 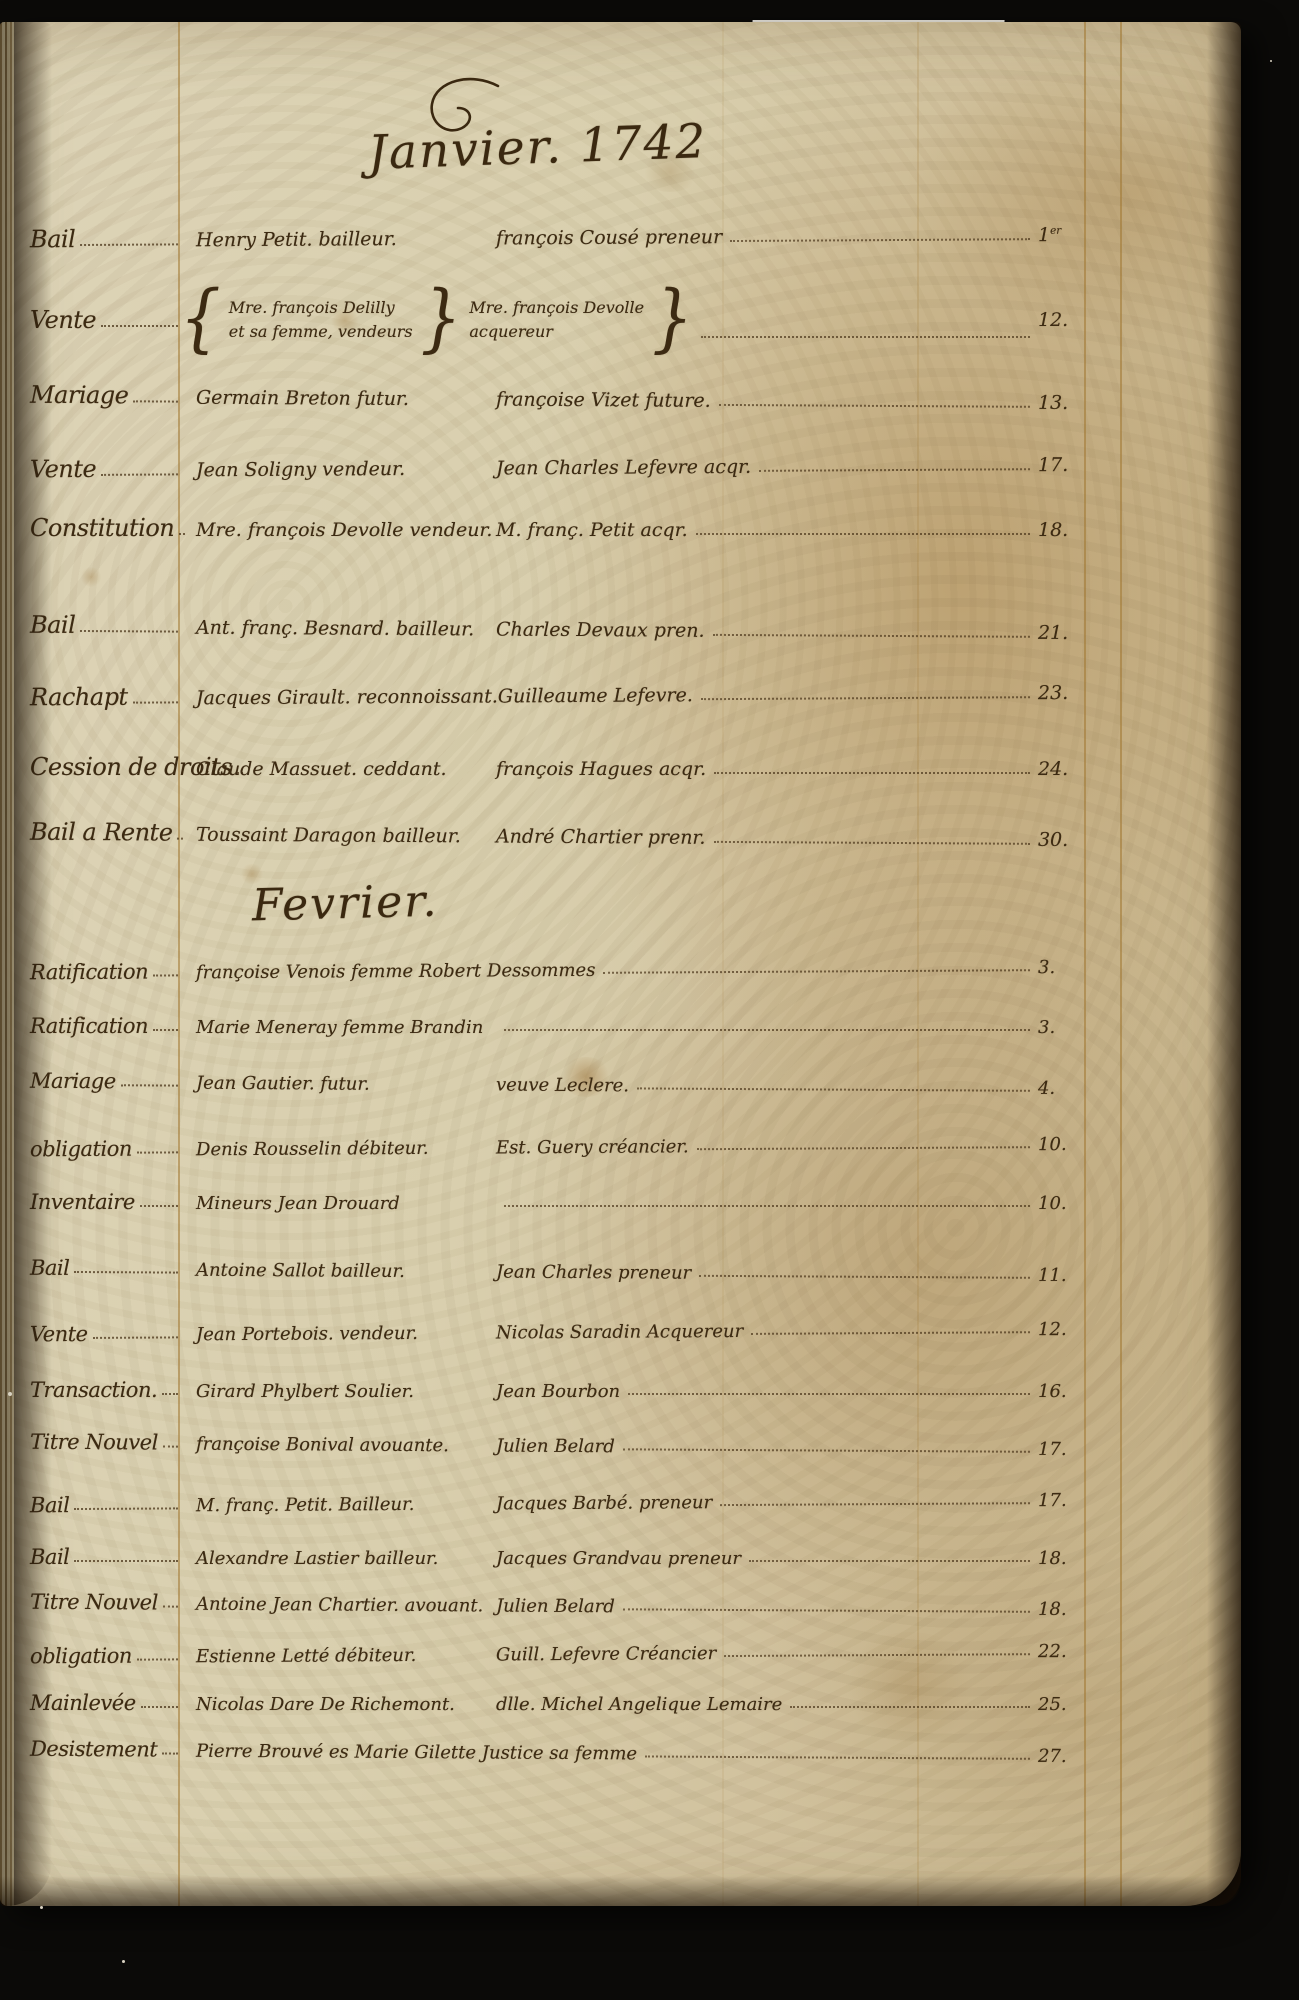 I want to click on party-name: françoise Bonival avouante., so click(x=322, y=1445).